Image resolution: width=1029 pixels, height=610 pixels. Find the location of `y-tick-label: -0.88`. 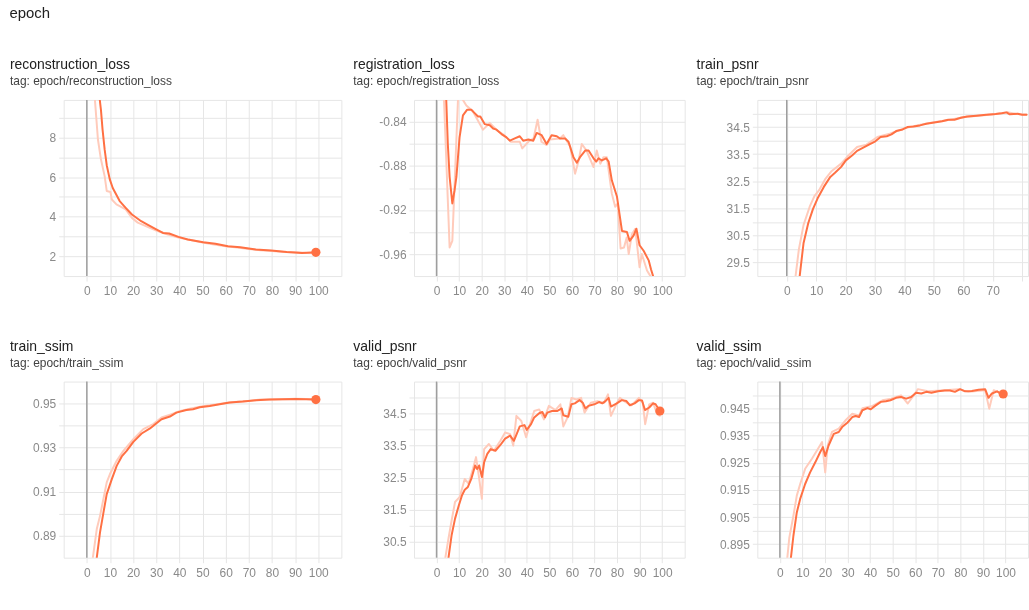

y-tick-label: -0.88 is located at coordinates (393, 166).